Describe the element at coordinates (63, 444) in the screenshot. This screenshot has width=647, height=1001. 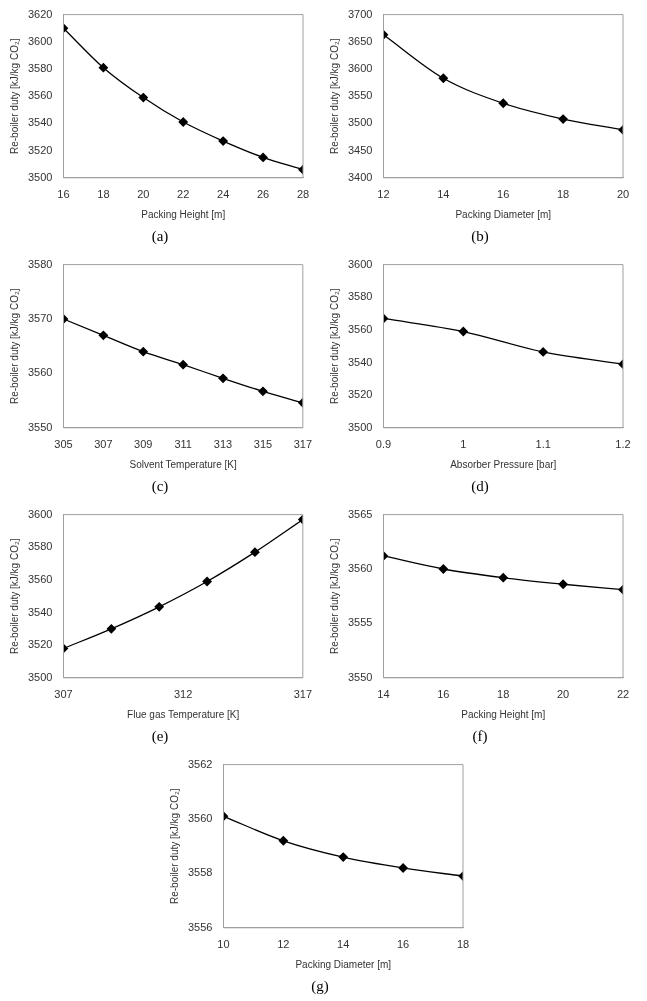
I see `x-tick-label: 305` at that location.